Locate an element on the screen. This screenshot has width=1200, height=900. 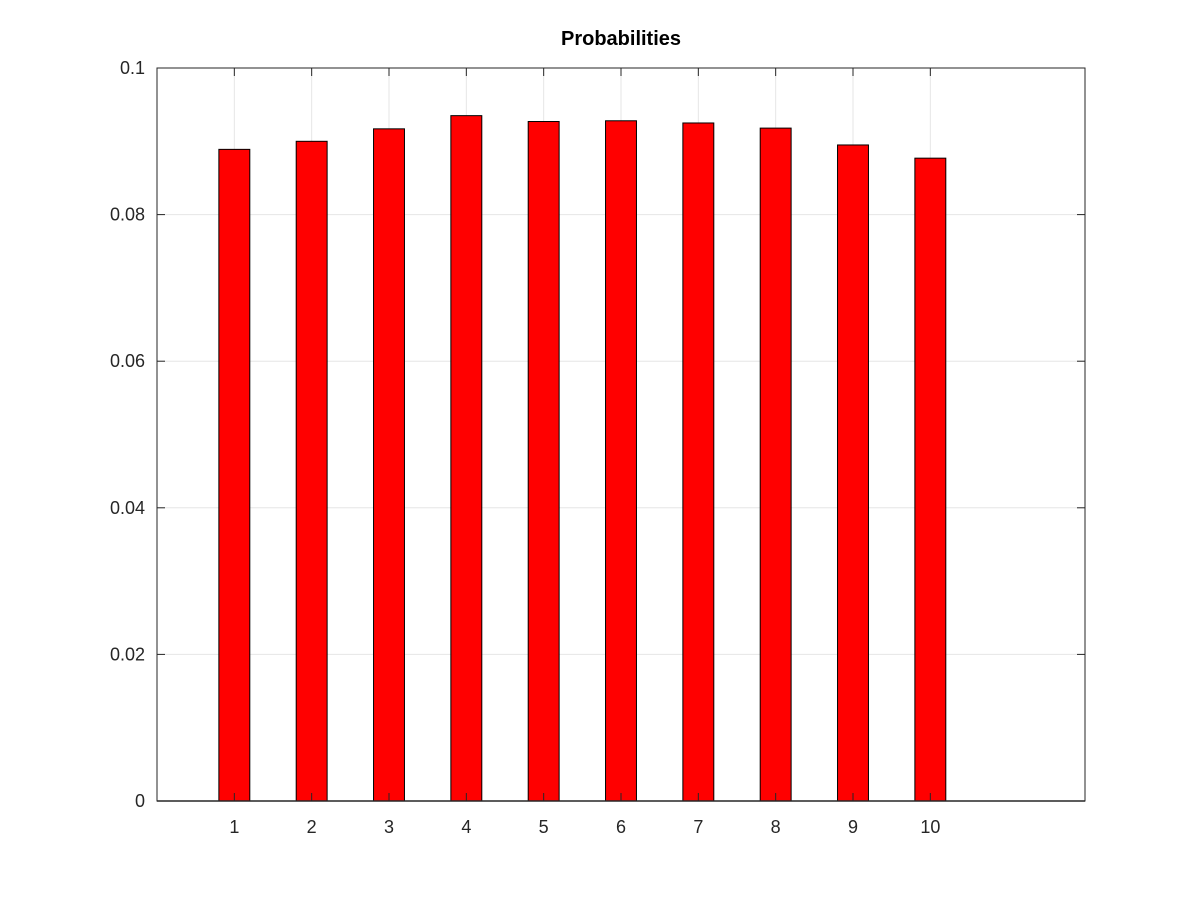
y-tick-label: 0.08 is located at coordinates (127, 215).